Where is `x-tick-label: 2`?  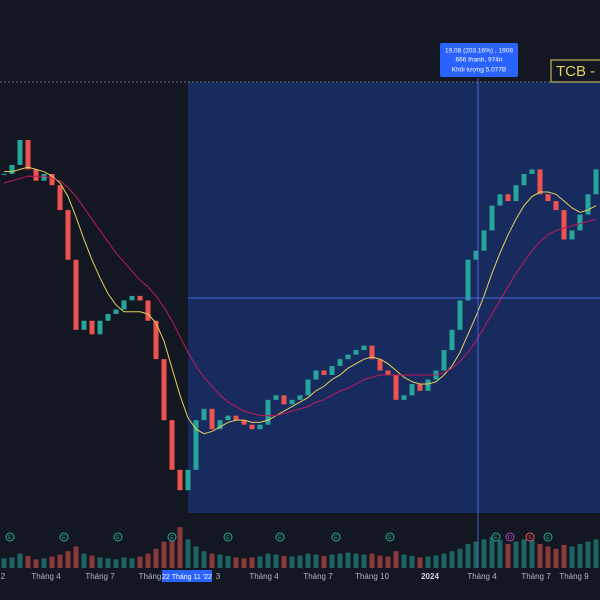 x-tick-label: 2 is located at coordinates (3, 576).